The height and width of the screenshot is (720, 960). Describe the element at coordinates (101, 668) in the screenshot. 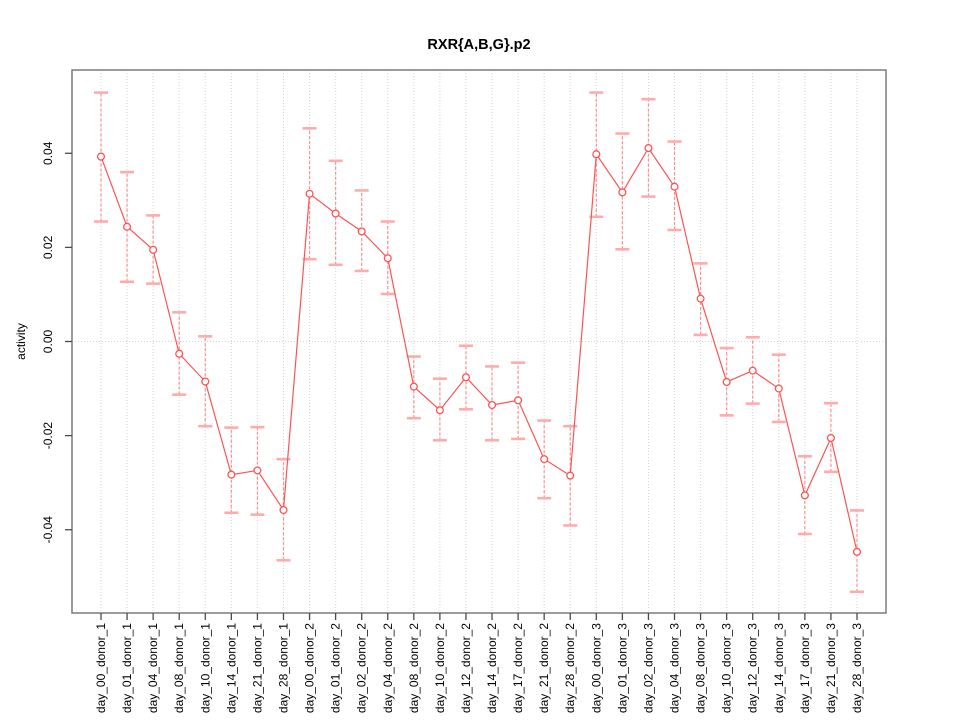

I see `x-tick-label: day_00_donor_1` at that location.